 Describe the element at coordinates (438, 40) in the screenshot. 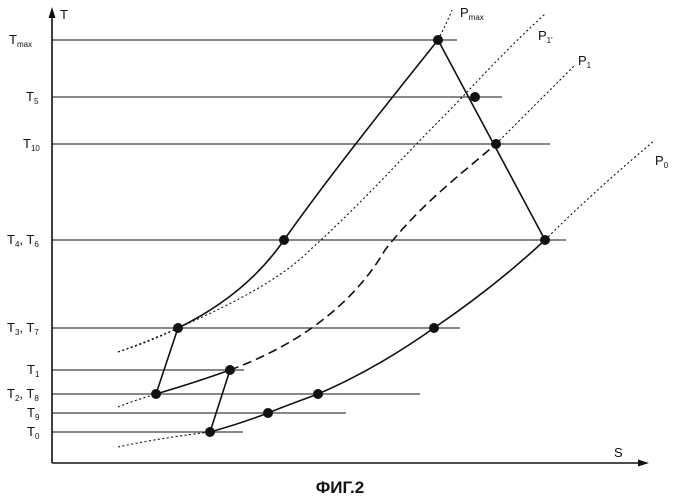

I see `point-t-max` at that location.